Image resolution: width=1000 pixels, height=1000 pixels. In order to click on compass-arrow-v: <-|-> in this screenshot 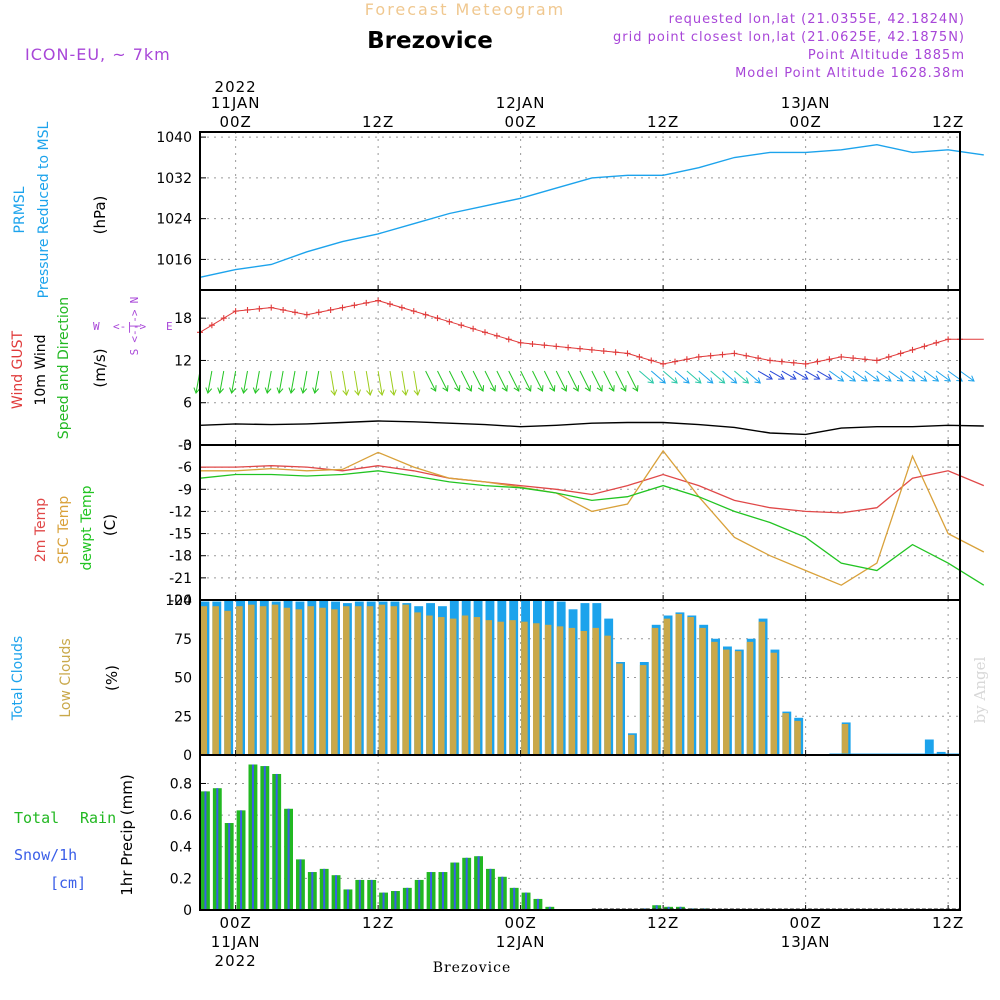, I will do `click(134, 325)`.